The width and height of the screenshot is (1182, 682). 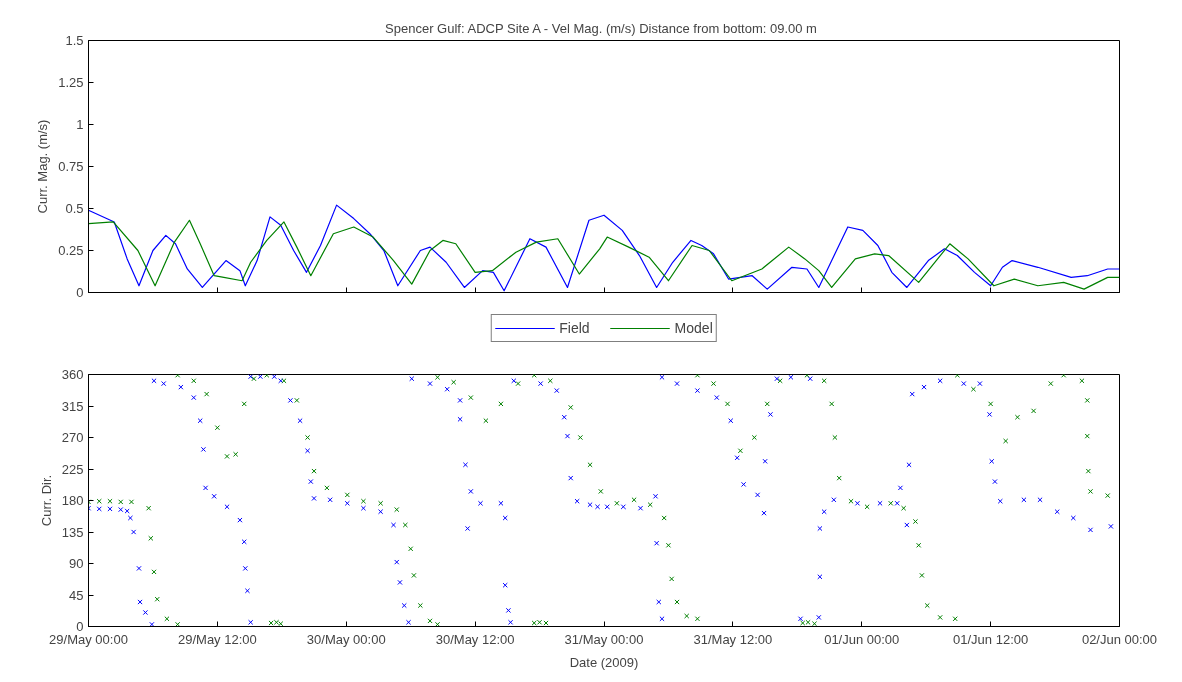 I want to click on y-axis-title: Curr. Mag. (m/s), so click(x=43, y=166).